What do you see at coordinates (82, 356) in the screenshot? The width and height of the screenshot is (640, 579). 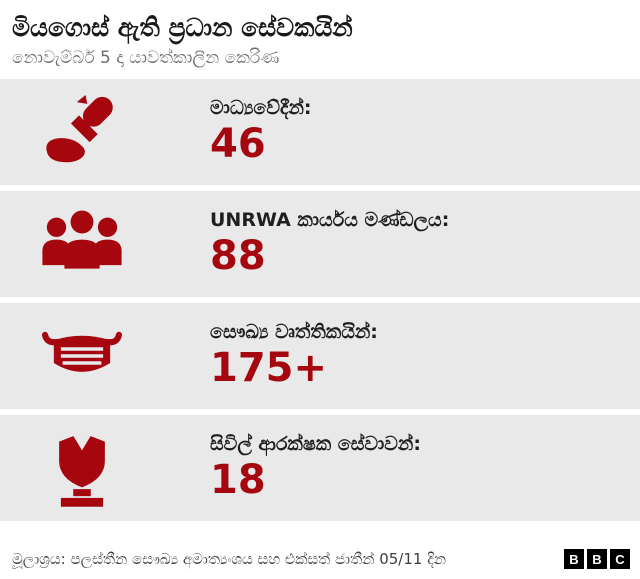 I see `face-mask-icon` at bounding box center [82, 356].